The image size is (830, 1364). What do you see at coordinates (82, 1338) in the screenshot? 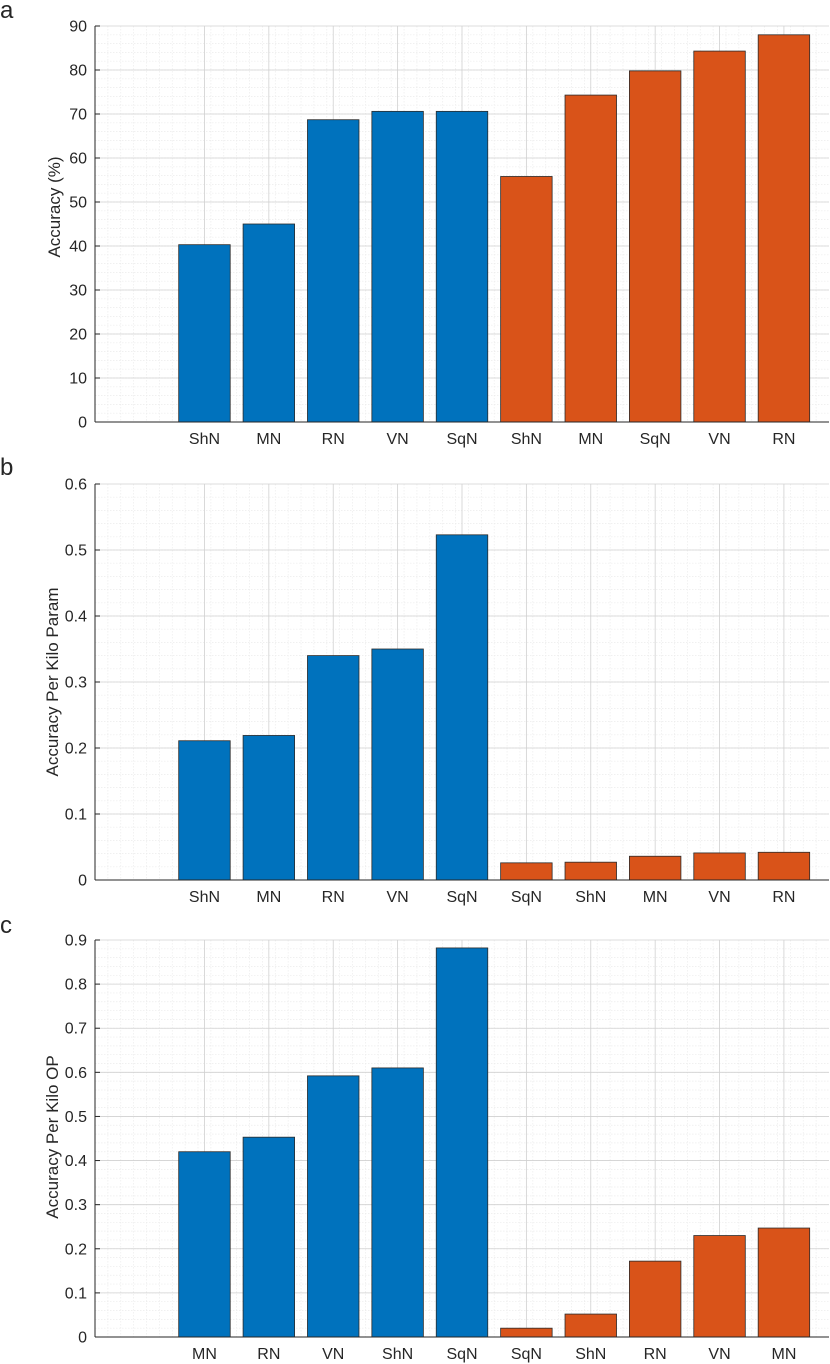
I see `y-tick-label-c: 0` at bounding box center [82, 1338].